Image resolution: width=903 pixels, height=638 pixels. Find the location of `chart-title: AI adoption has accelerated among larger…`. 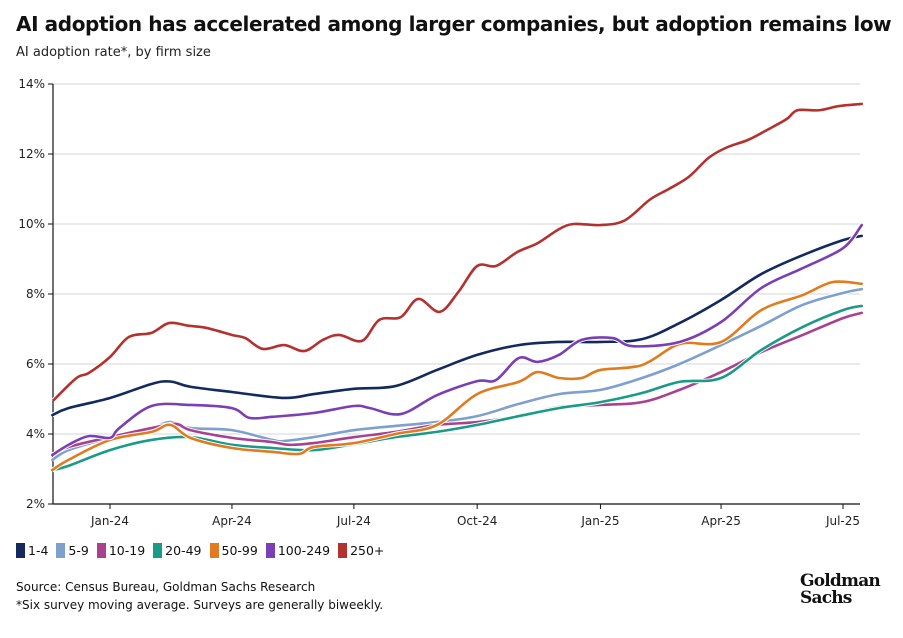

chart-title: AI adoption has accelerated among larger… is located at coordinates (454, 24).